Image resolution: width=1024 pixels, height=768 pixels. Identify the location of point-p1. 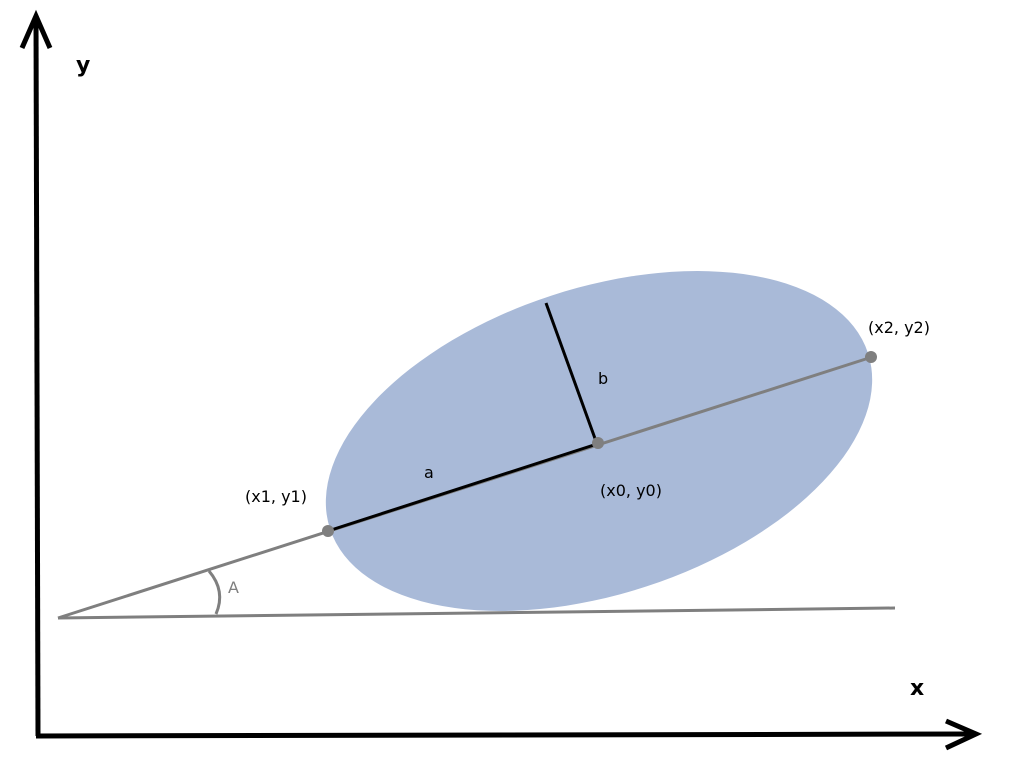
(328, 531).